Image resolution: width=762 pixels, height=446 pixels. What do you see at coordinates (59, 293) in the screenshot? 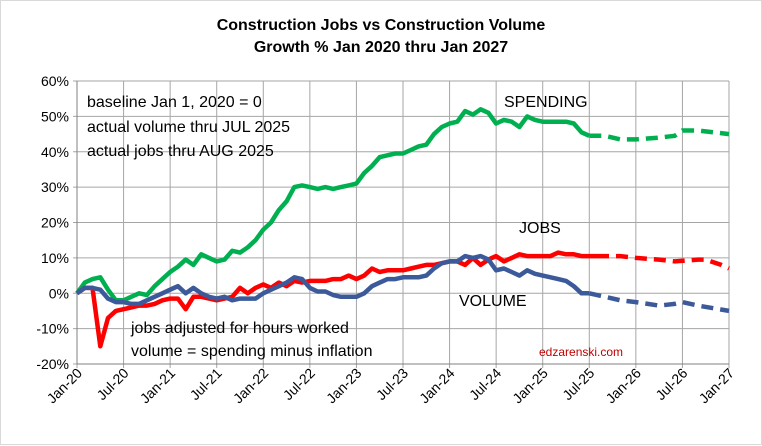
I see `y-tick-label: 0%` at bounding box center [59, 293].